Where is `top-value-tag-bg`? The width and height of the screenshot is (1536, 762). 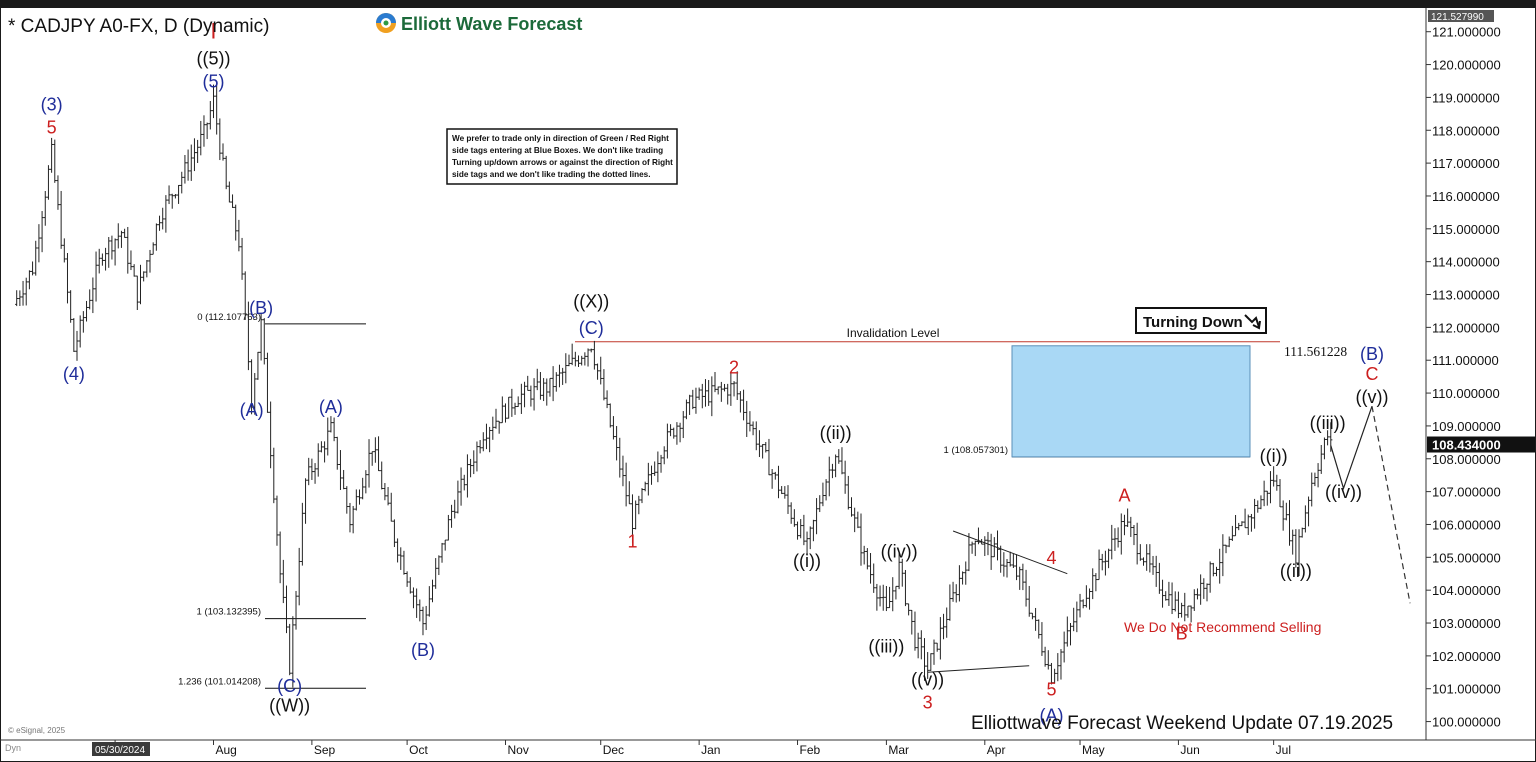
top-value-tag-bg is located at coordinates (1461, 16).